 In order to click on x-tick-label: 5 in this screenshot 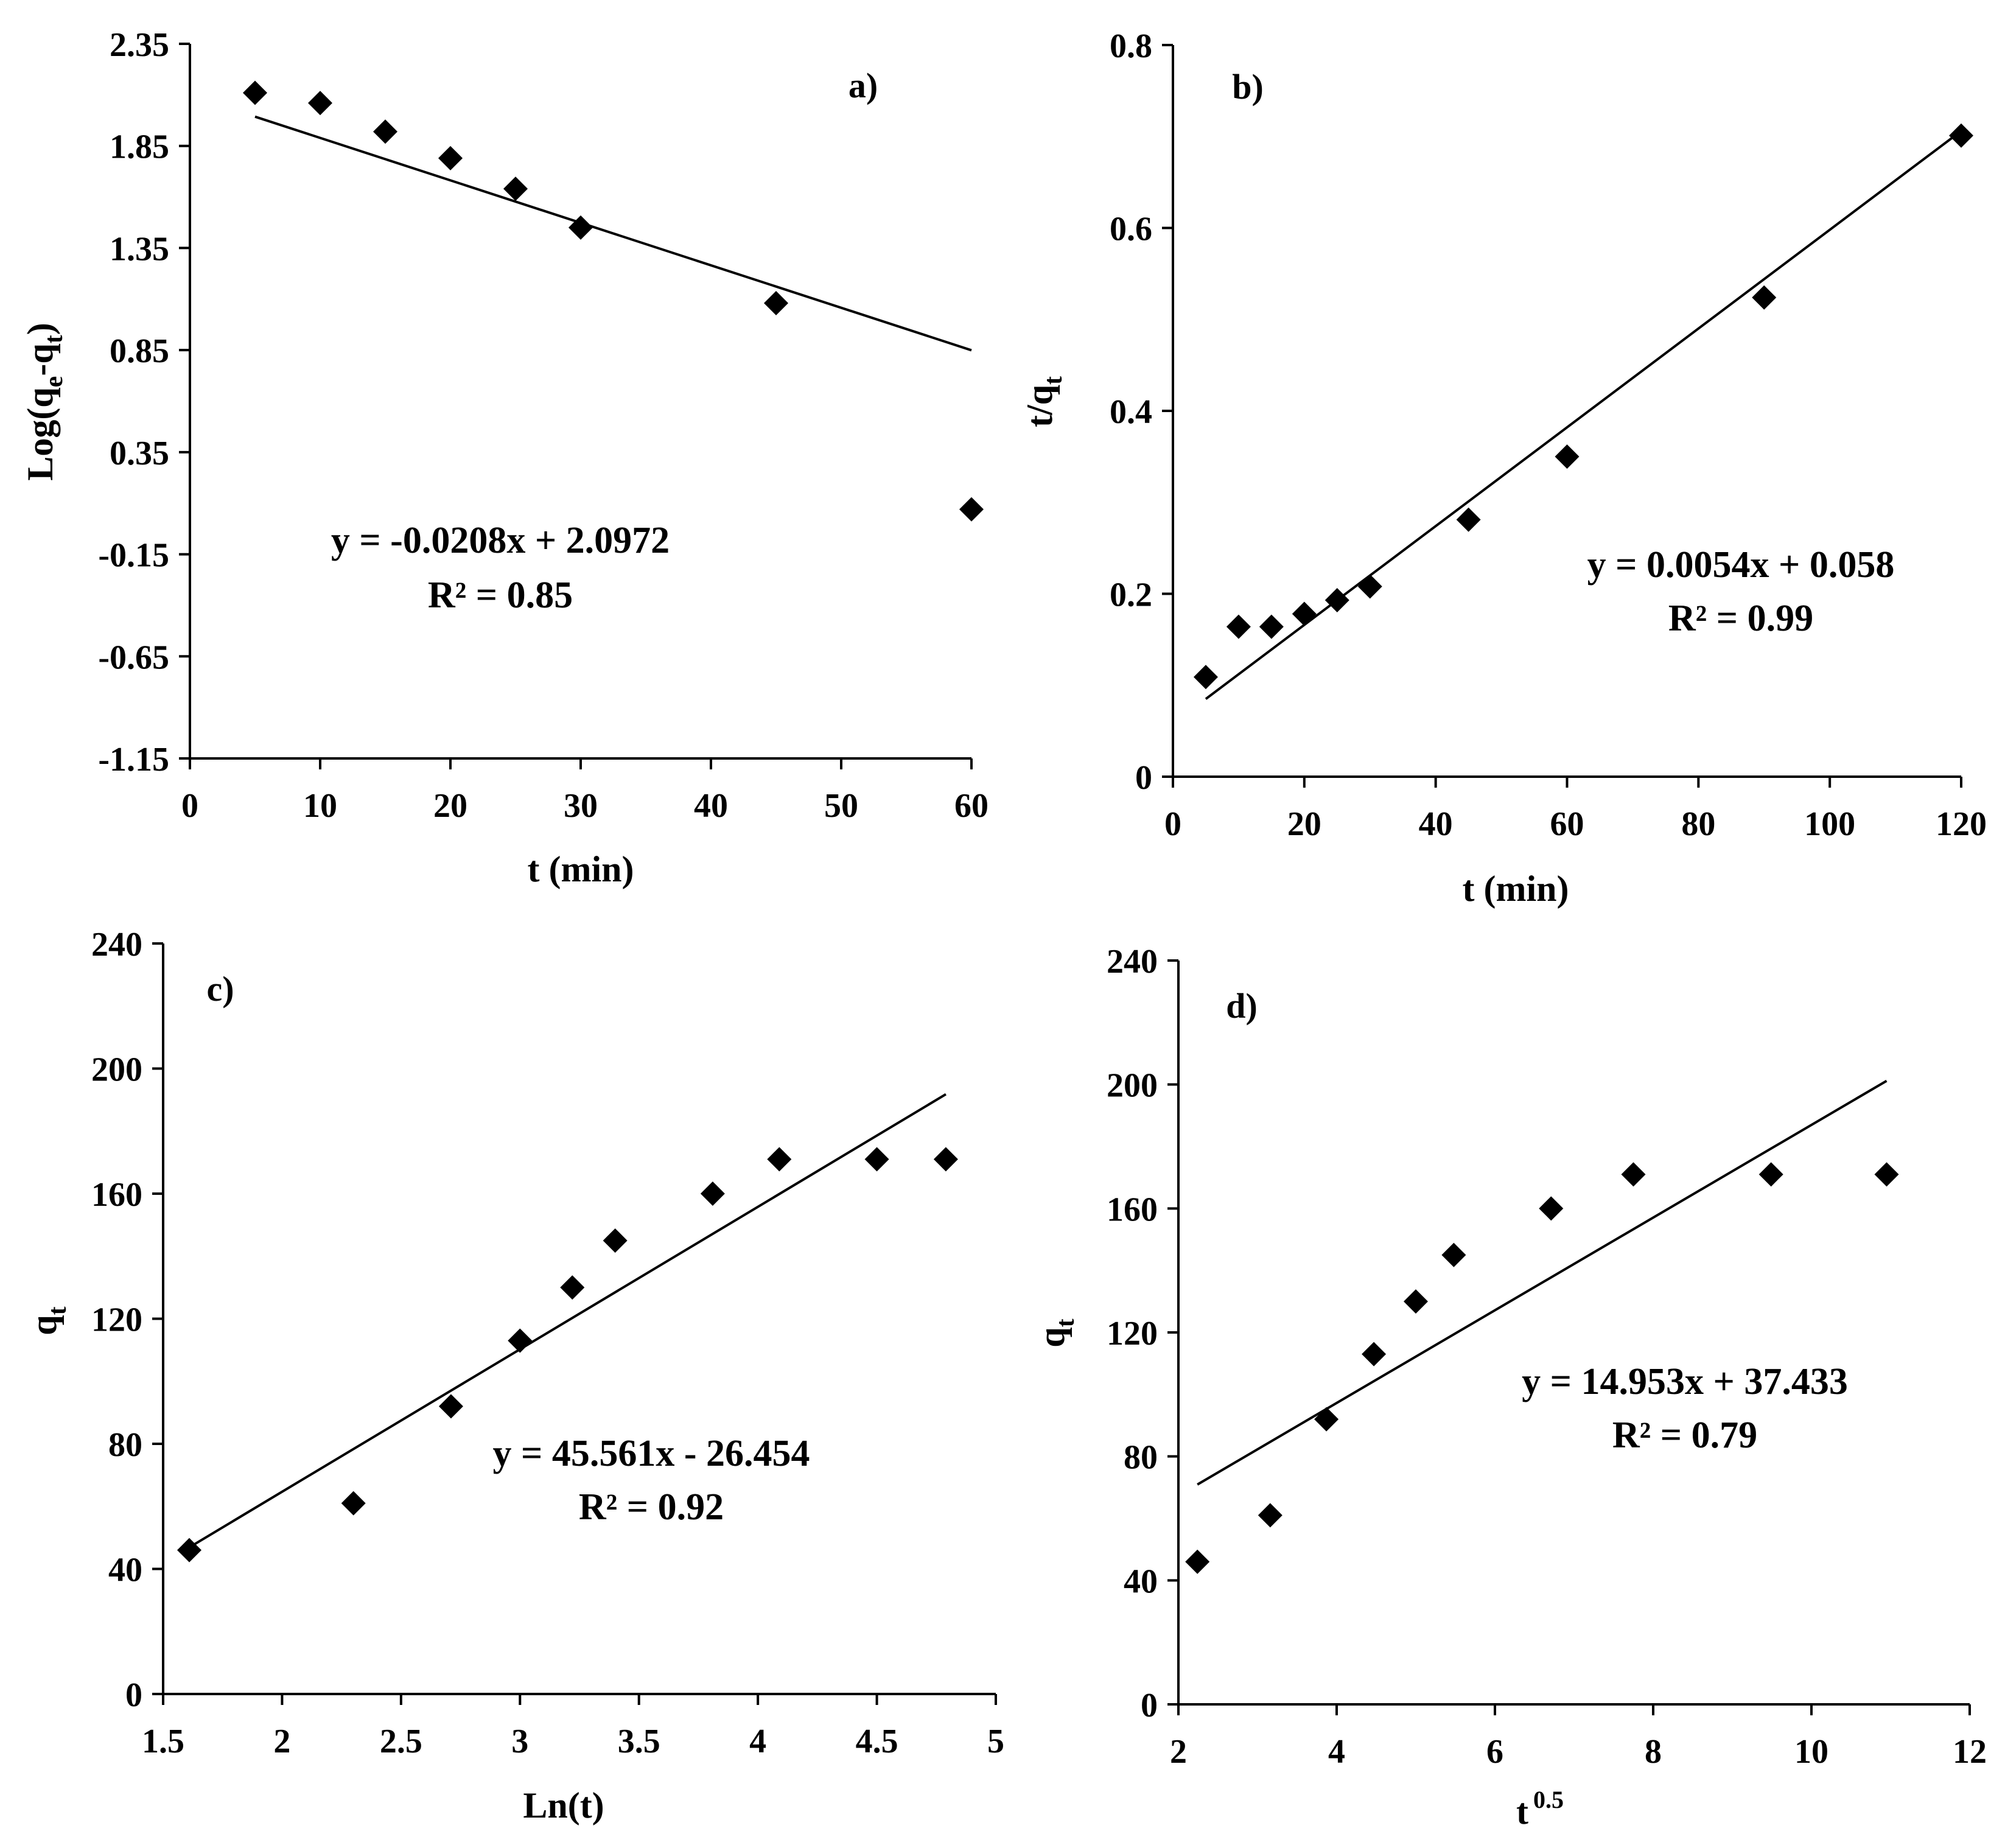, I will do `click(995, 1741)`.